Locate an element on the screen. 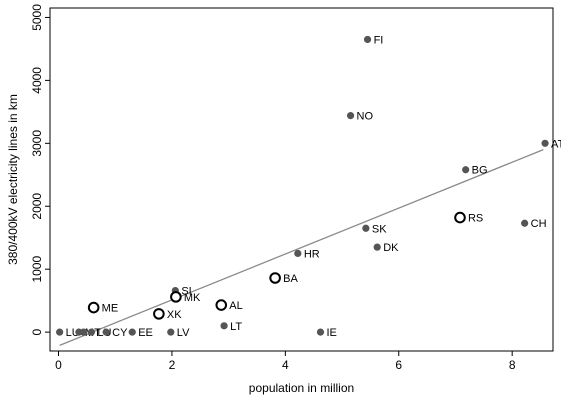 Image resolution: width=561 pixels, height=399 pixels. x-tick-label: 8 is located at coordinates (512, 365).